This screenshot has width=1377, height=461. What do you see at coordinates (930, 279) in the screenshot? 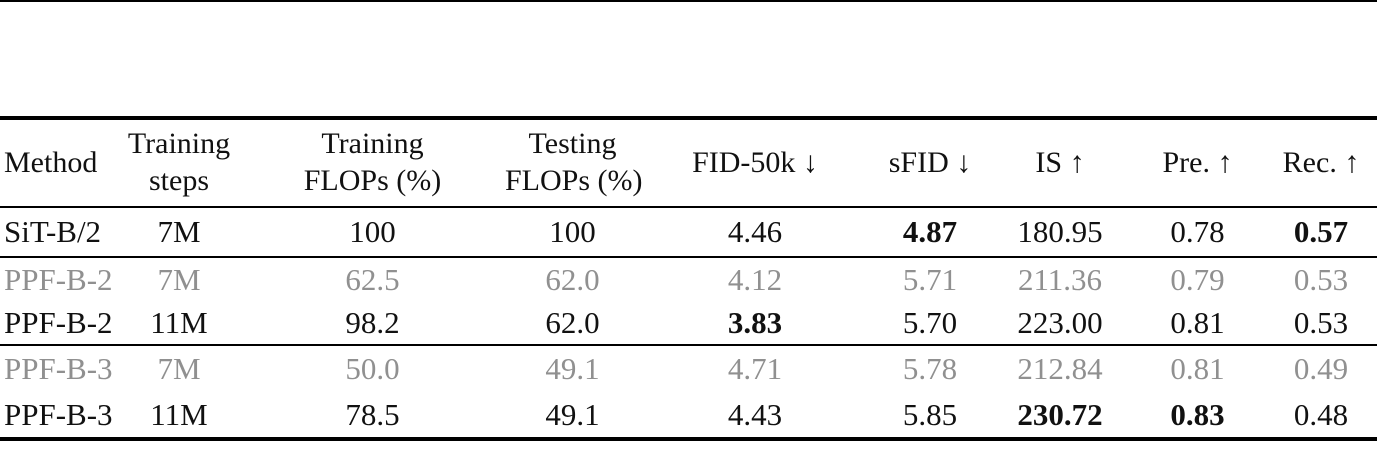
I see `cell-sfid: 5.71` at bounding box center [930, 279].